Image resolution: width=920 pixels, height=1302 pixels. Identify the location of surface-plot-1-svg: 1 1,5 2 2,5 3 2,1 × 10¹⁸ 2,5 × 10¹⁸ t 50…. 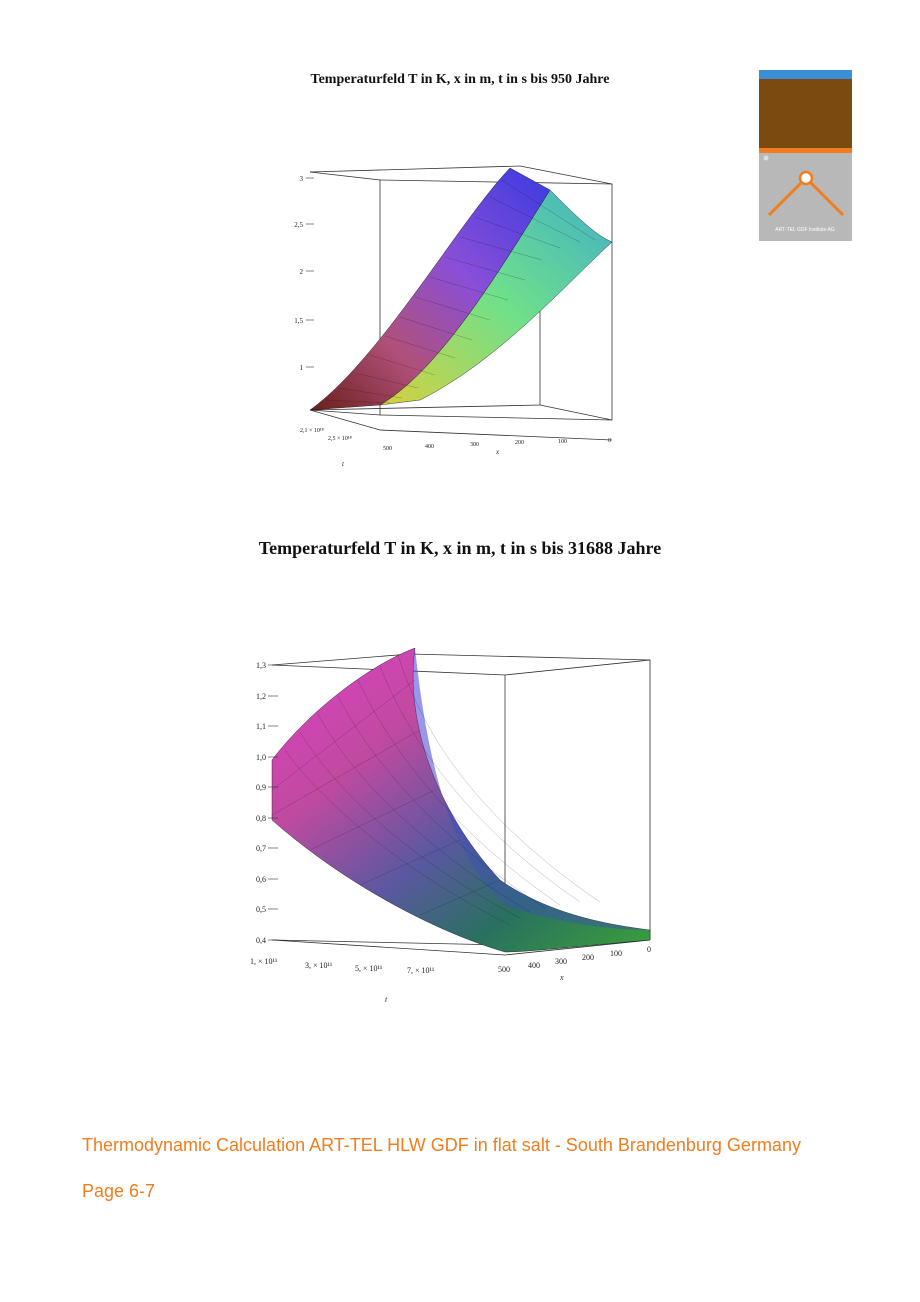
(453, 316).